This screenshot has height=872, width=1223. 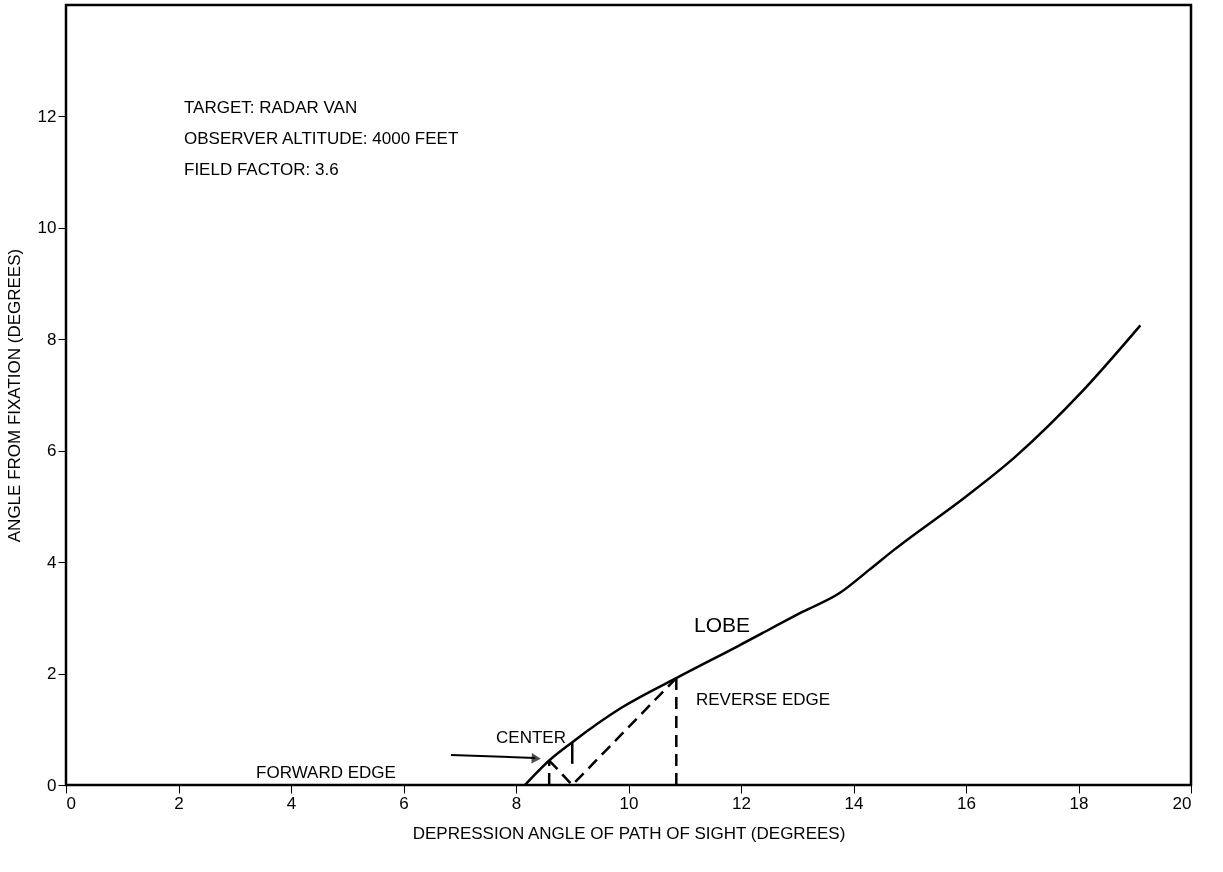 What do you see at coordinates (52, 451) in the screenshot?
I see `y-tick-label: 6` at bounding box center [52, 451].